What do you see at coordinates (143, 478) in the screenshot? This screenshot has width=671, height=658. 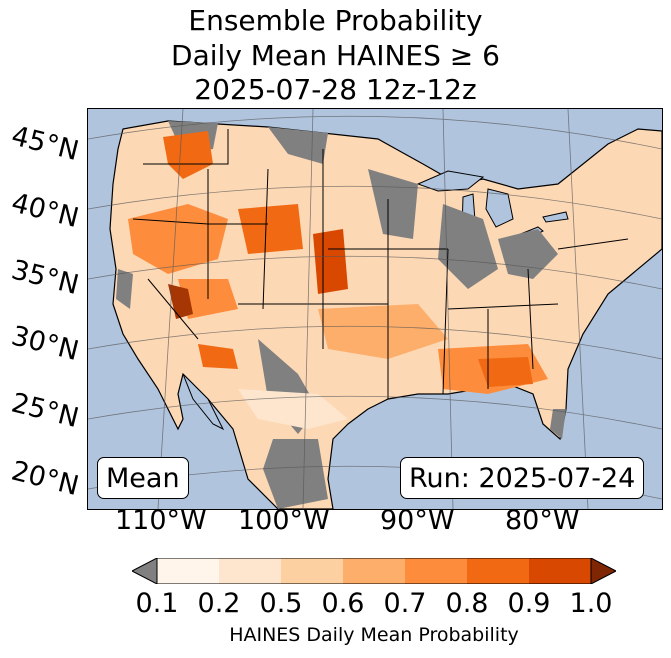 I see `stat-label-box: Mean` at bounding box center [143, 478].